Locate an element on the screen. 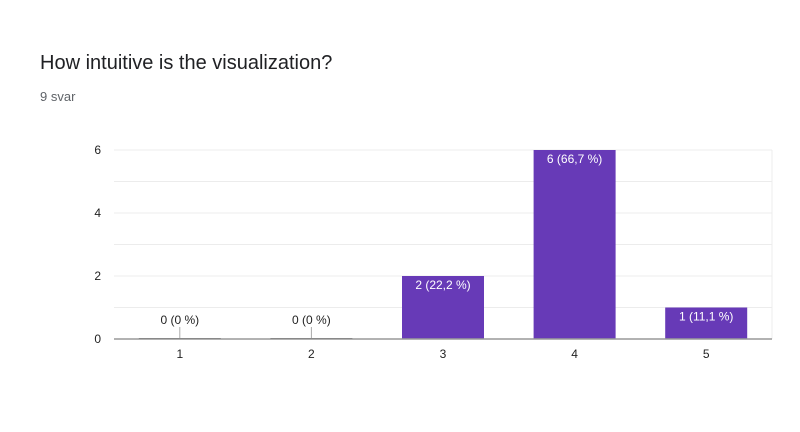  question-title: How intuitive is the visualization? is located at coordinates (186, 63).